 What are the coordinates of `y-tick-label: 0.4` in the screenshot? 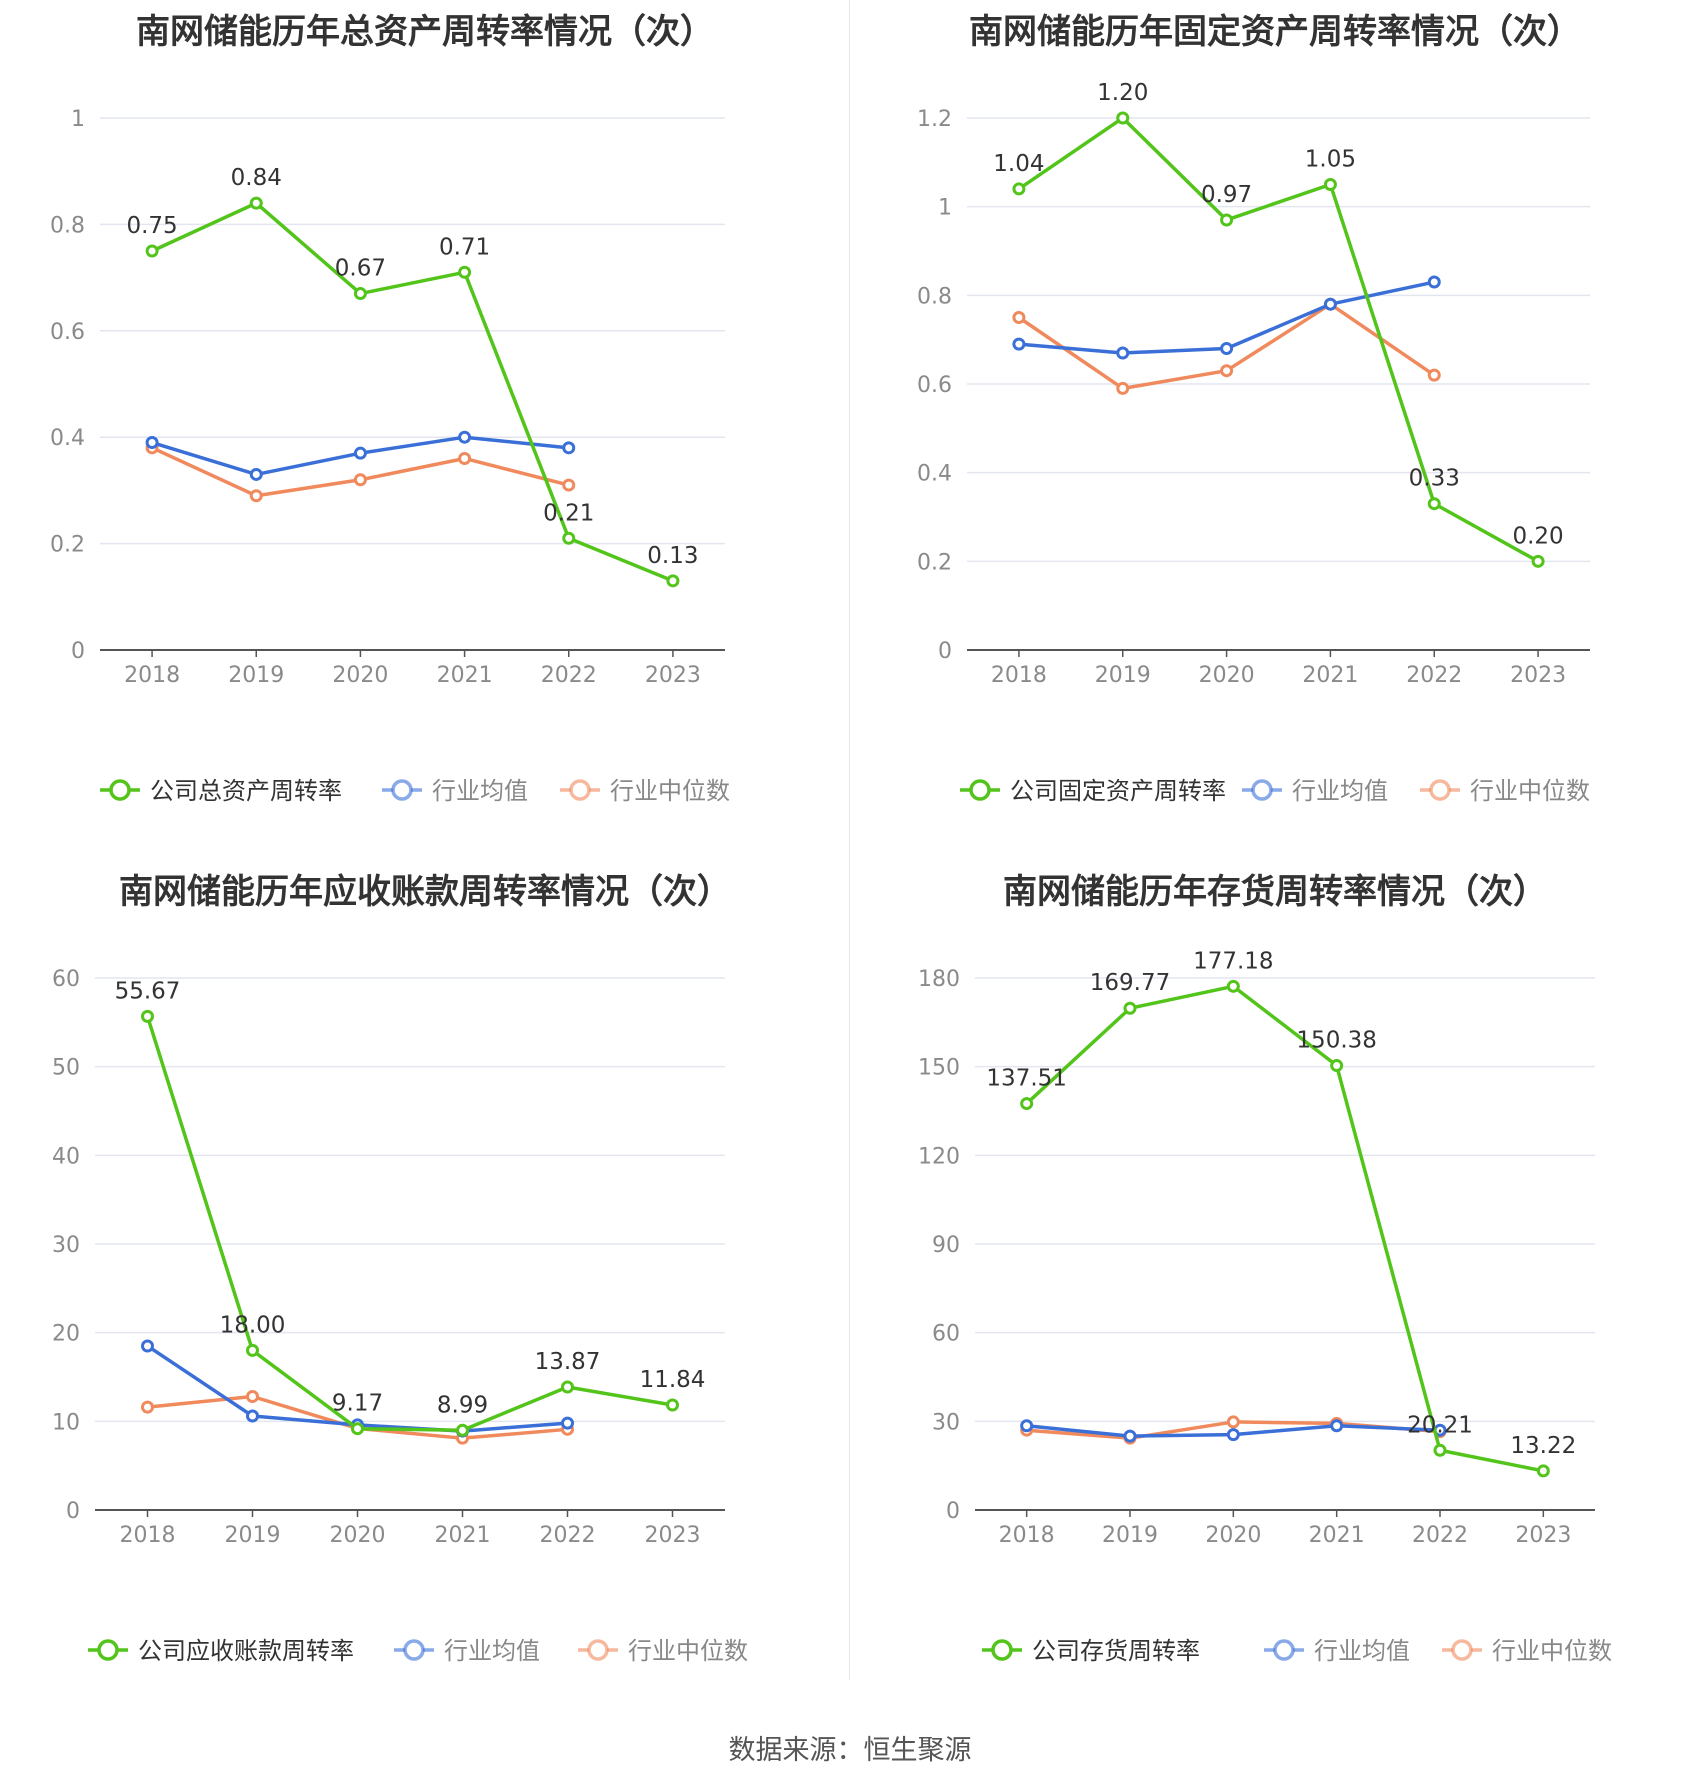 It's located at (67, 438).